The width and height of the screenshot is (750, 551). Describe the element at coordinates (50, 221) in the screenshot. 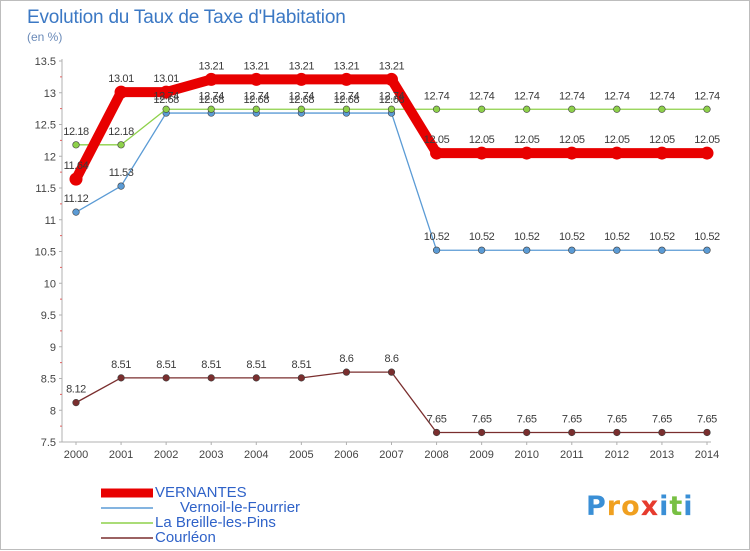

I see `y-tick-label: 11` at that location.